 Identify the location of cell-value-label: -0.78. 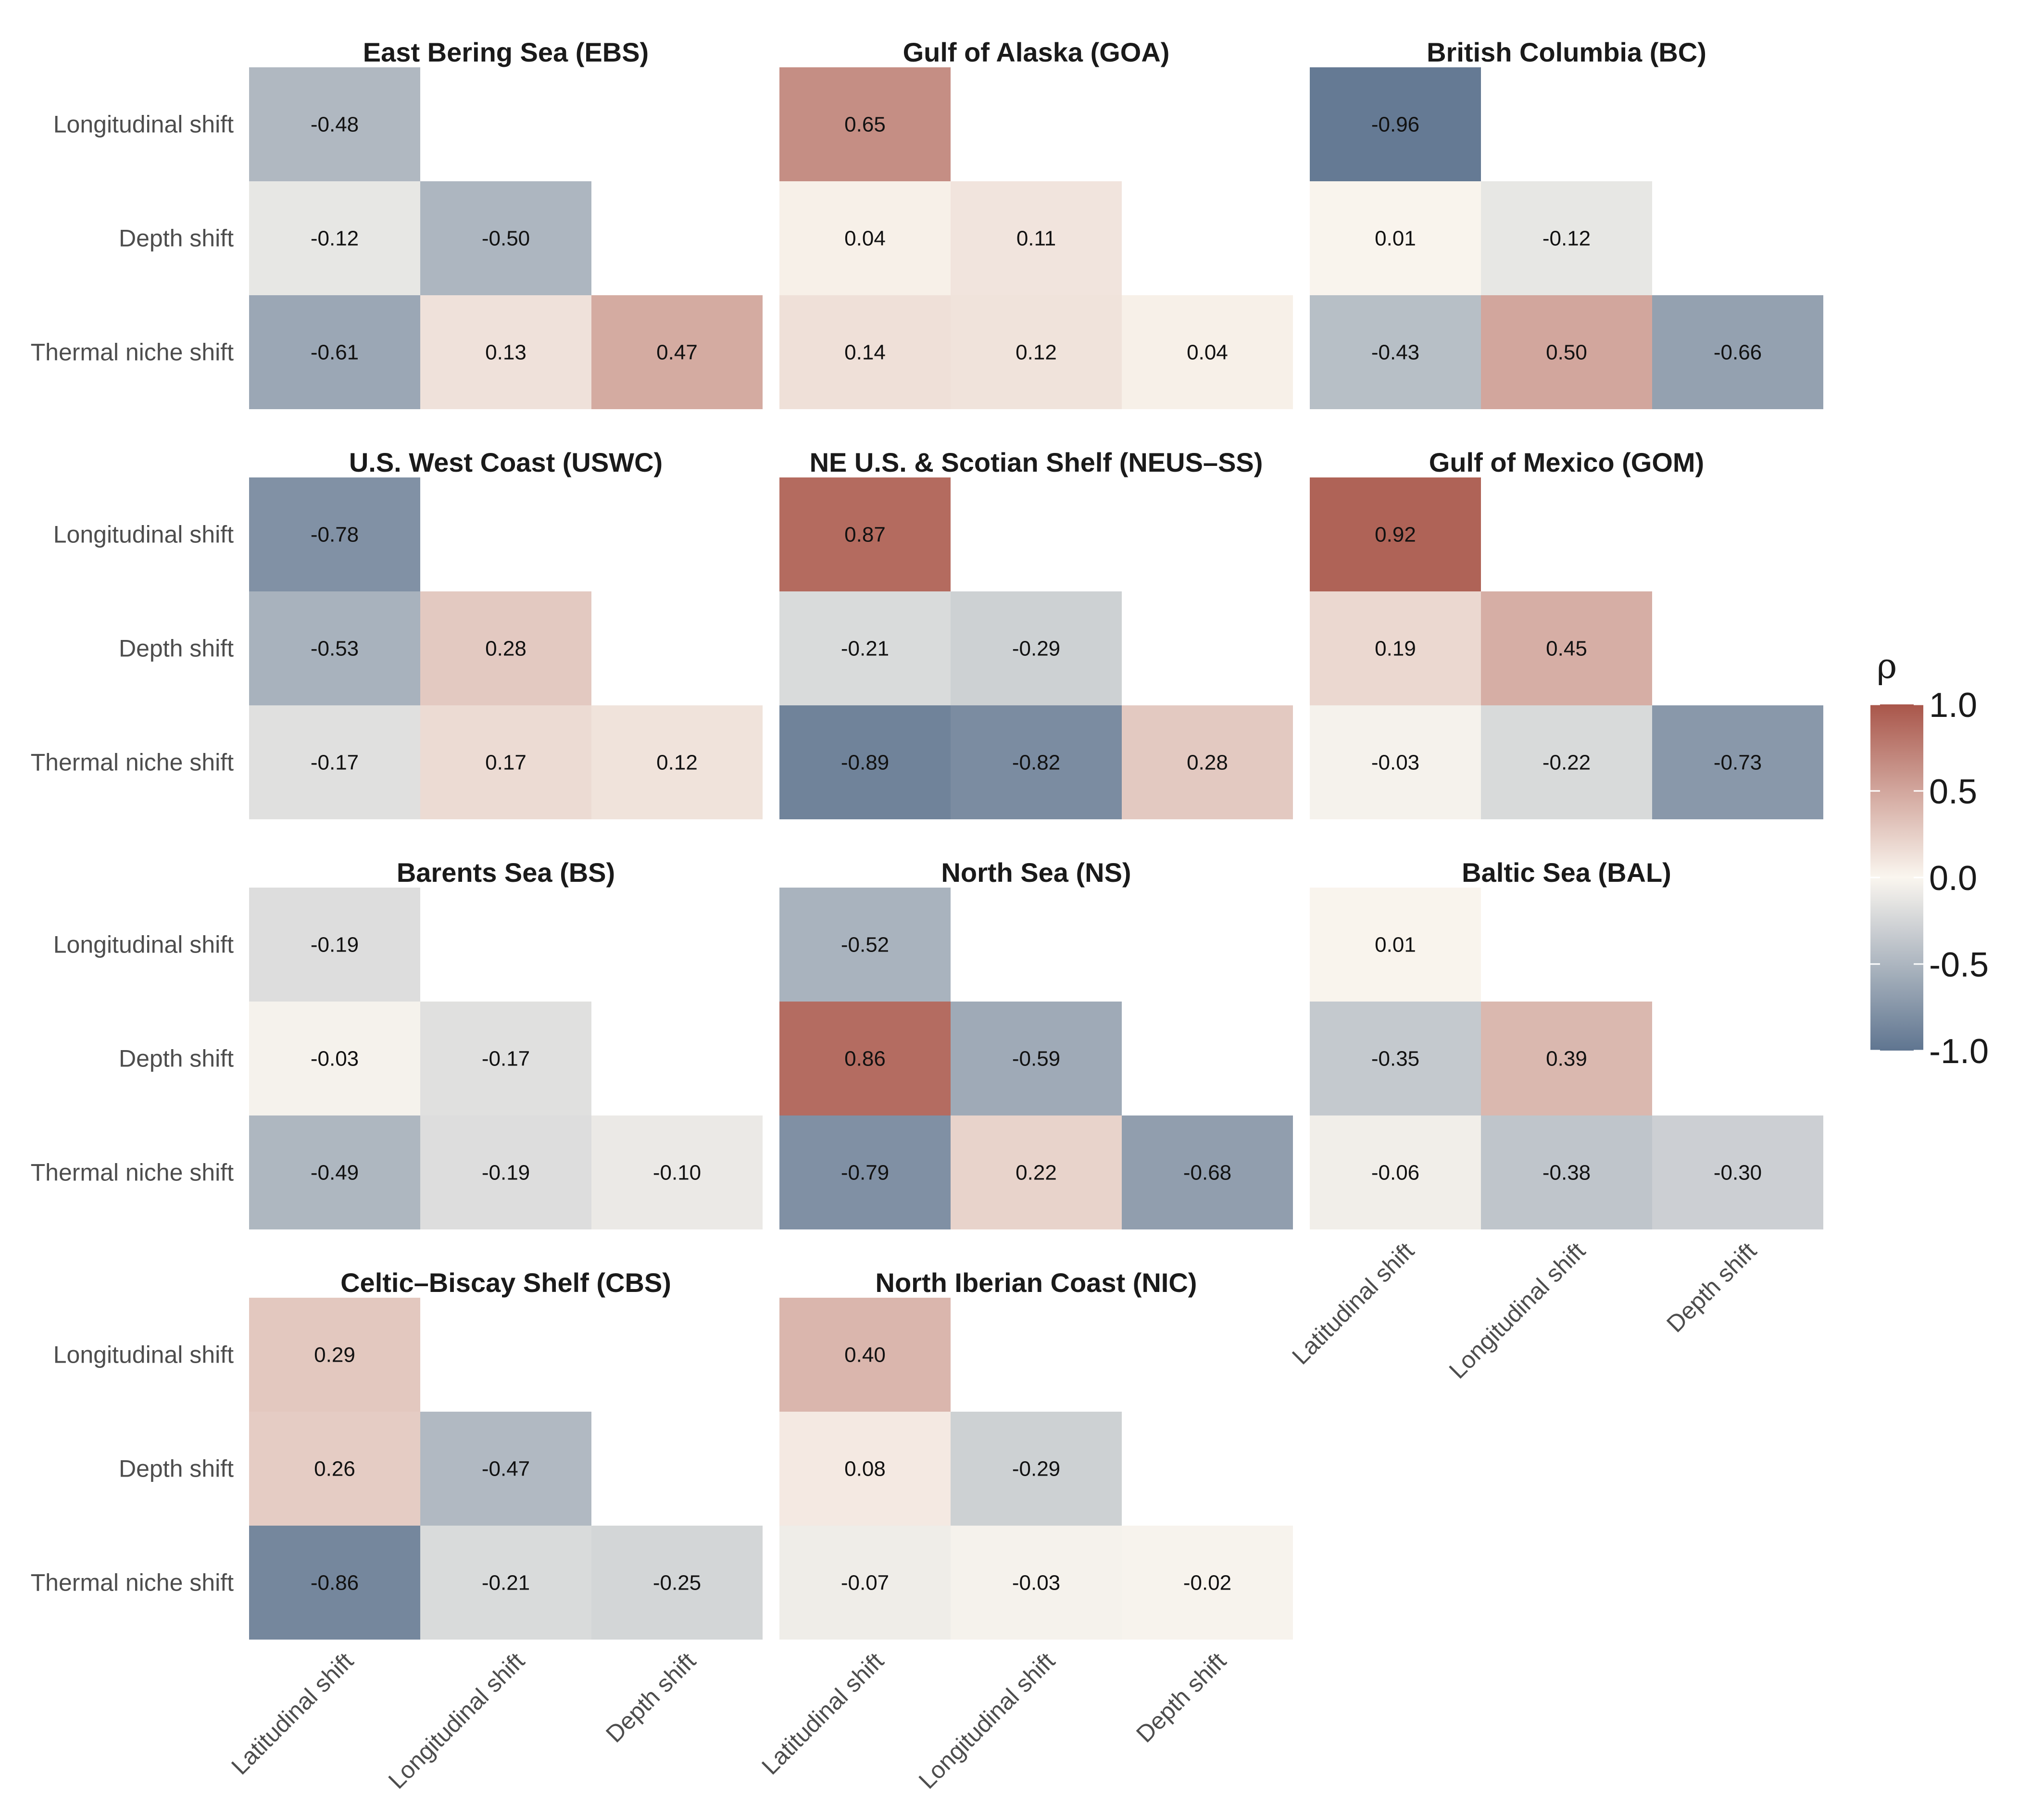
(335, 535).